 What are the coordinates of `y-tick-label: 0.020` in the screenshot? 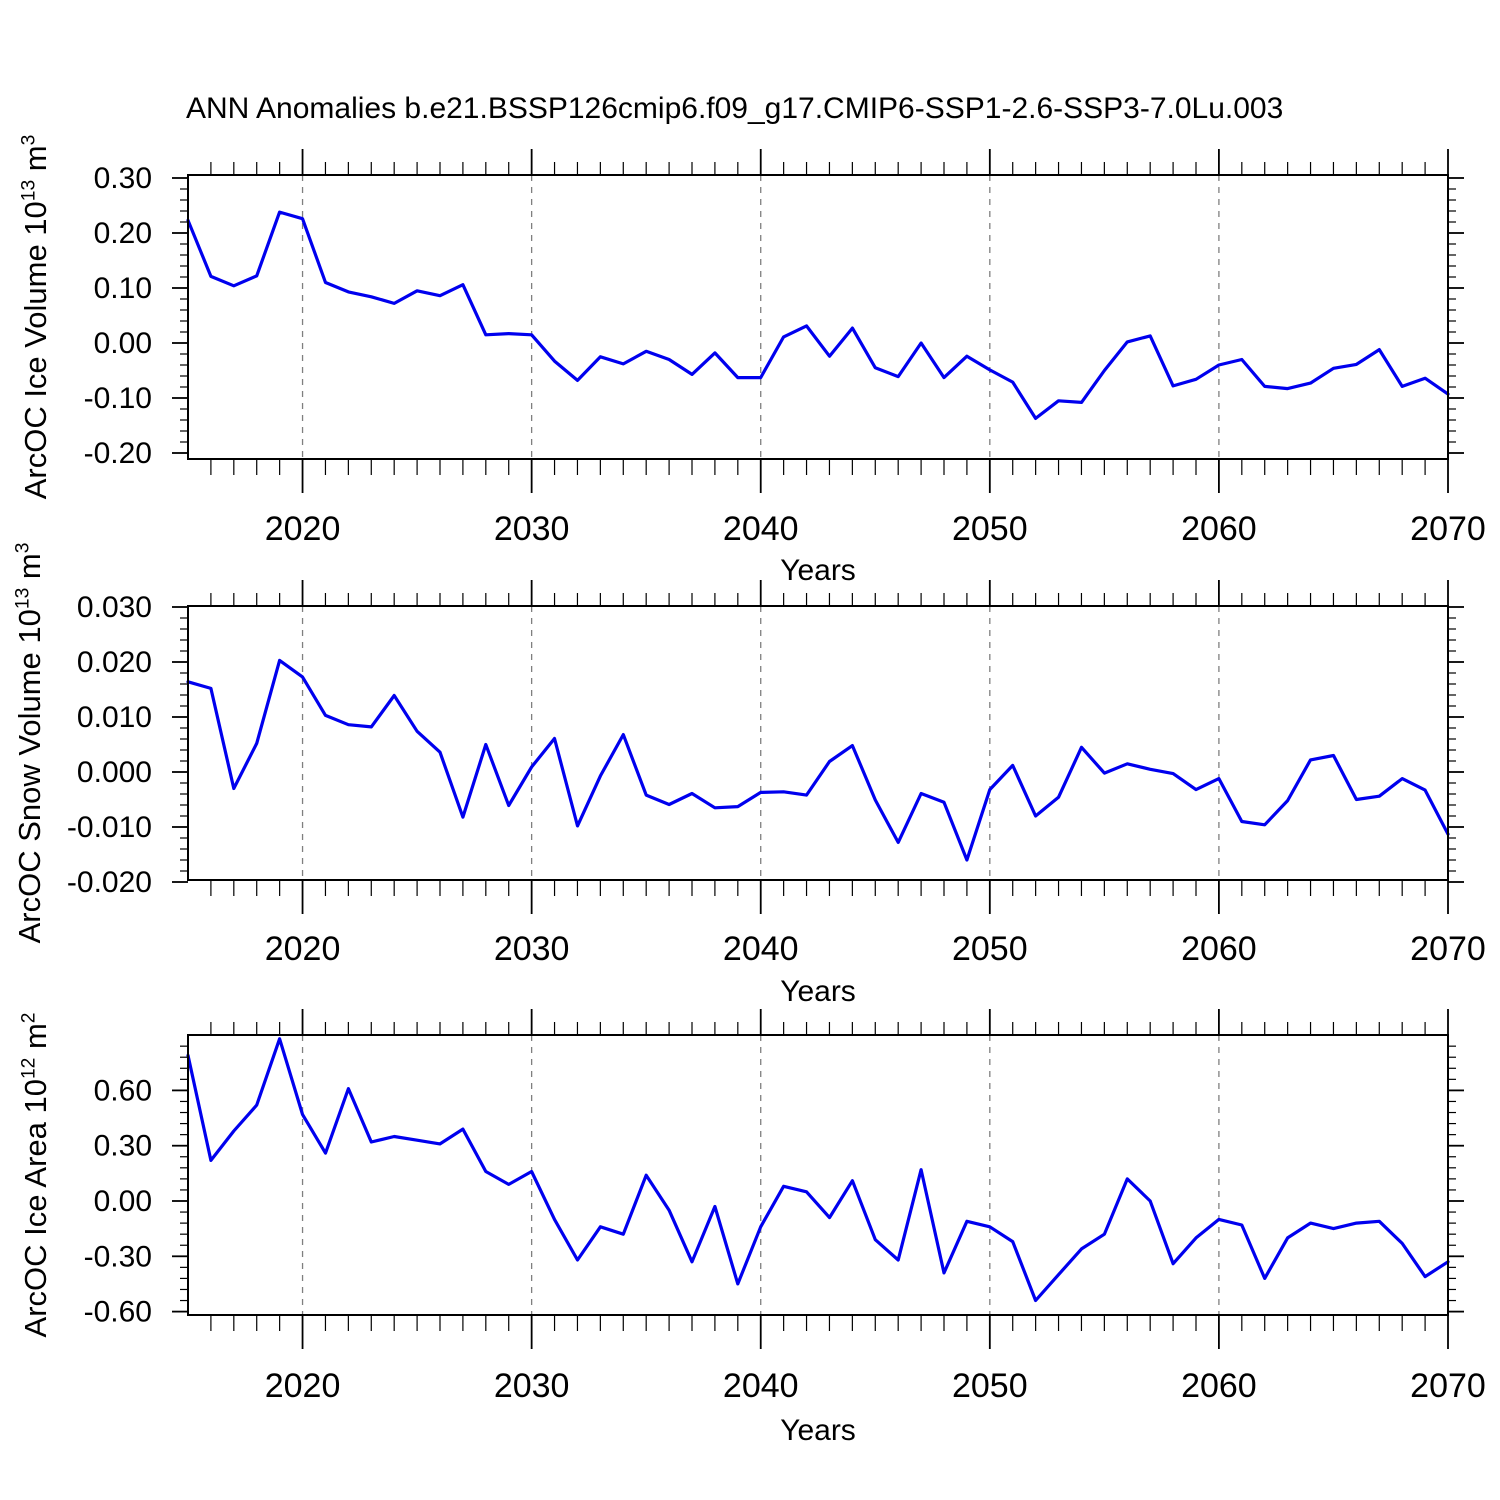 It's located at (114, 662).